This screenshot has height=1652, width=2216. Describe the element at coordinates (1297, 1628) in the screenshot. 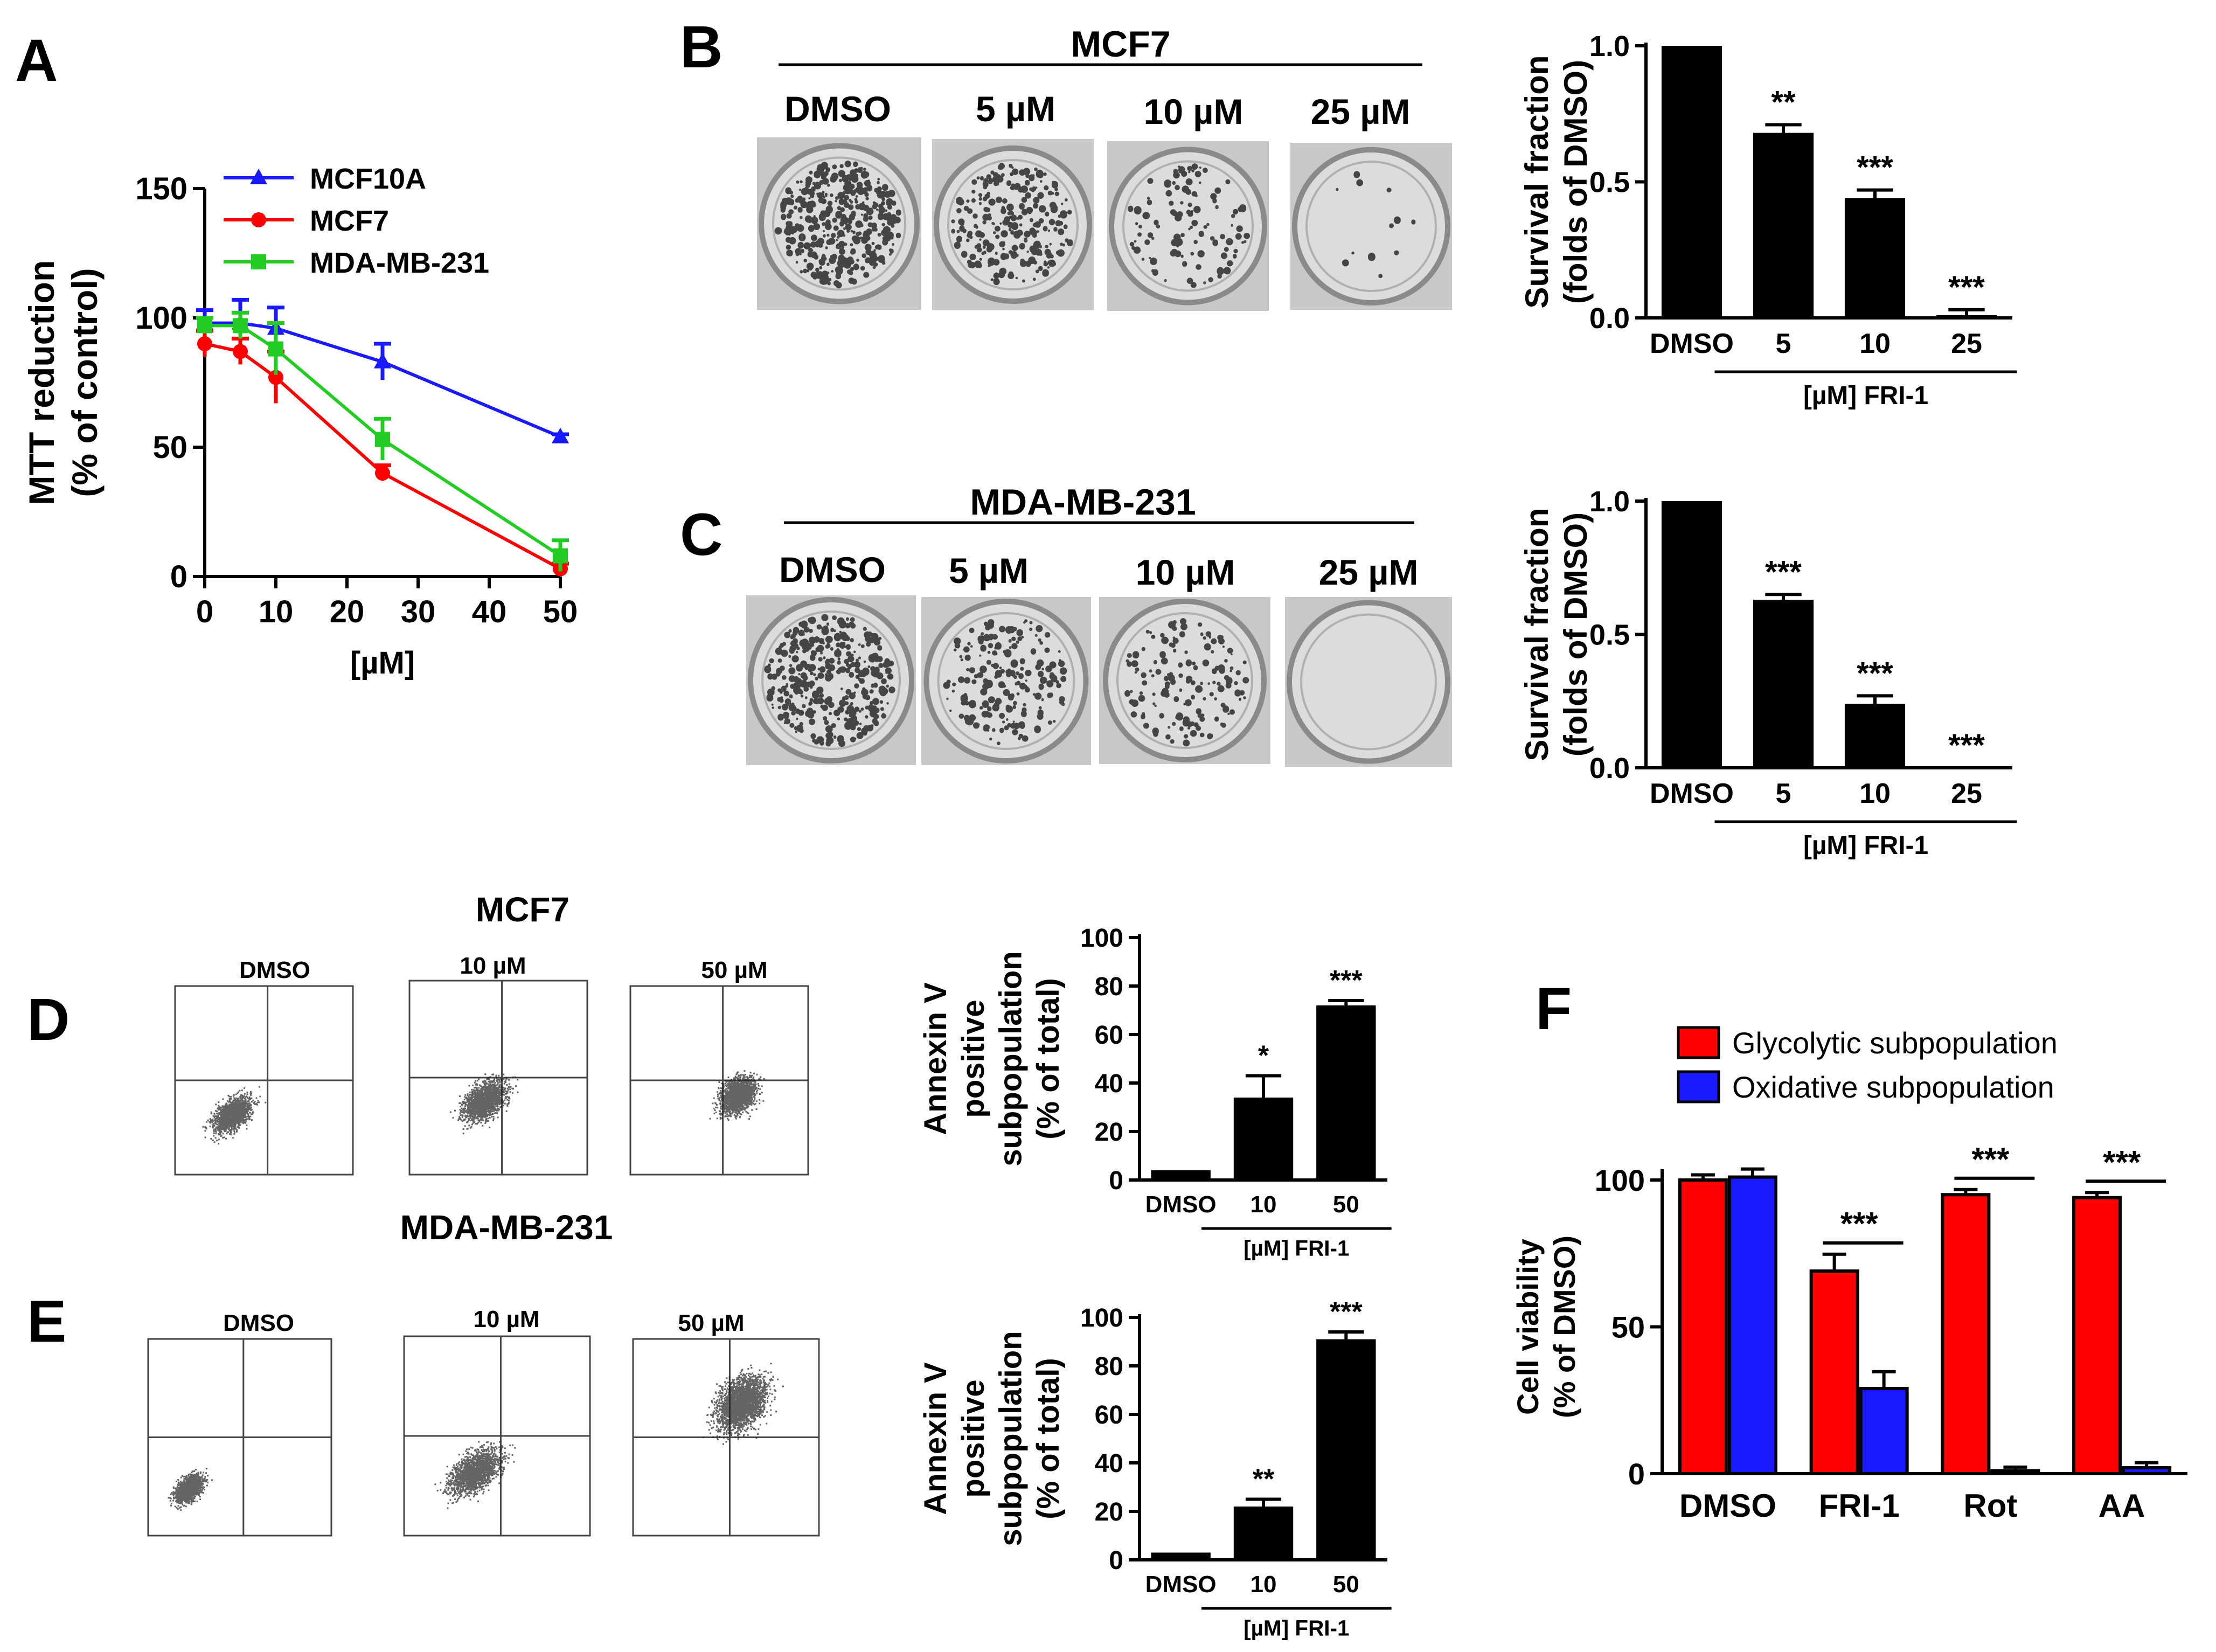

I see `chart-e-group-label: [µM] FRI-1` at that location.